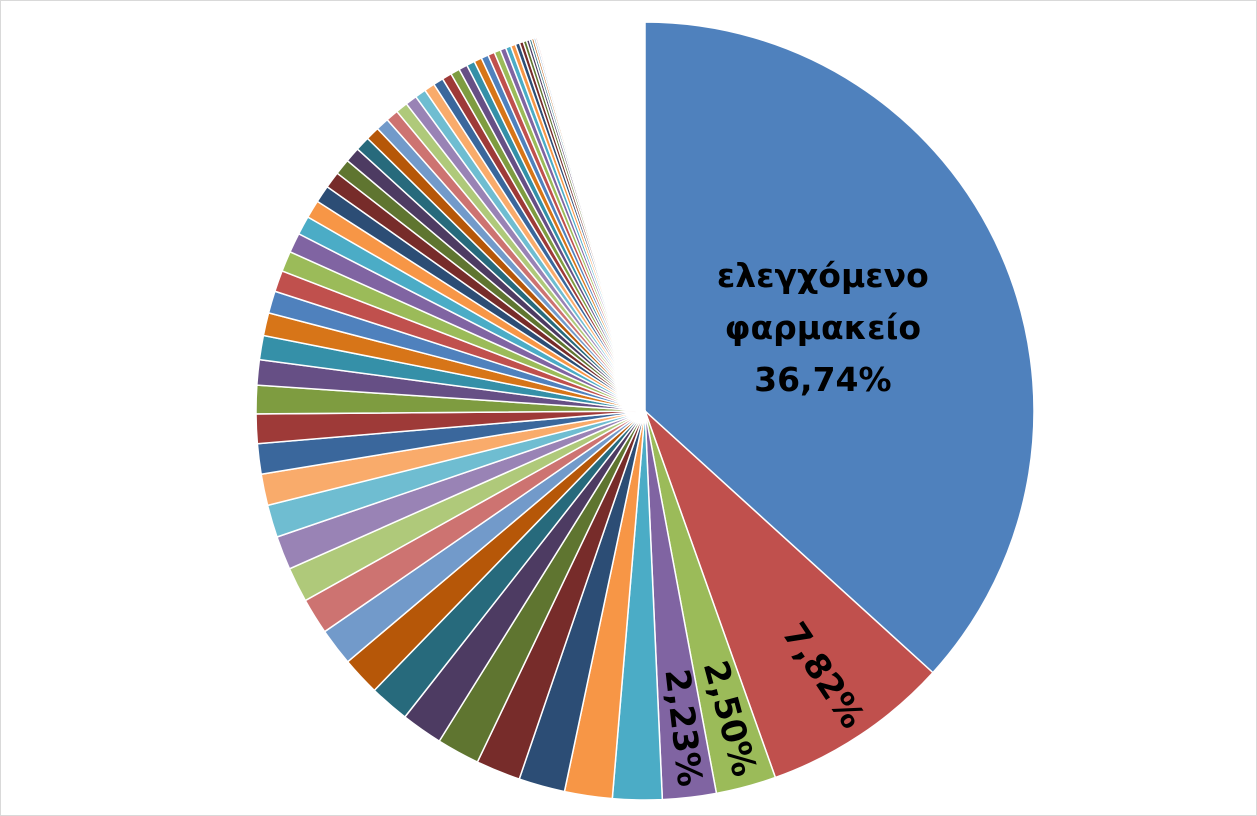 Image resolution: width=1257 pixels, height=816 pixels. Describe the element at coordinates (823, 380) in the screenshot. I see `value-label: 36,74%` at that location.